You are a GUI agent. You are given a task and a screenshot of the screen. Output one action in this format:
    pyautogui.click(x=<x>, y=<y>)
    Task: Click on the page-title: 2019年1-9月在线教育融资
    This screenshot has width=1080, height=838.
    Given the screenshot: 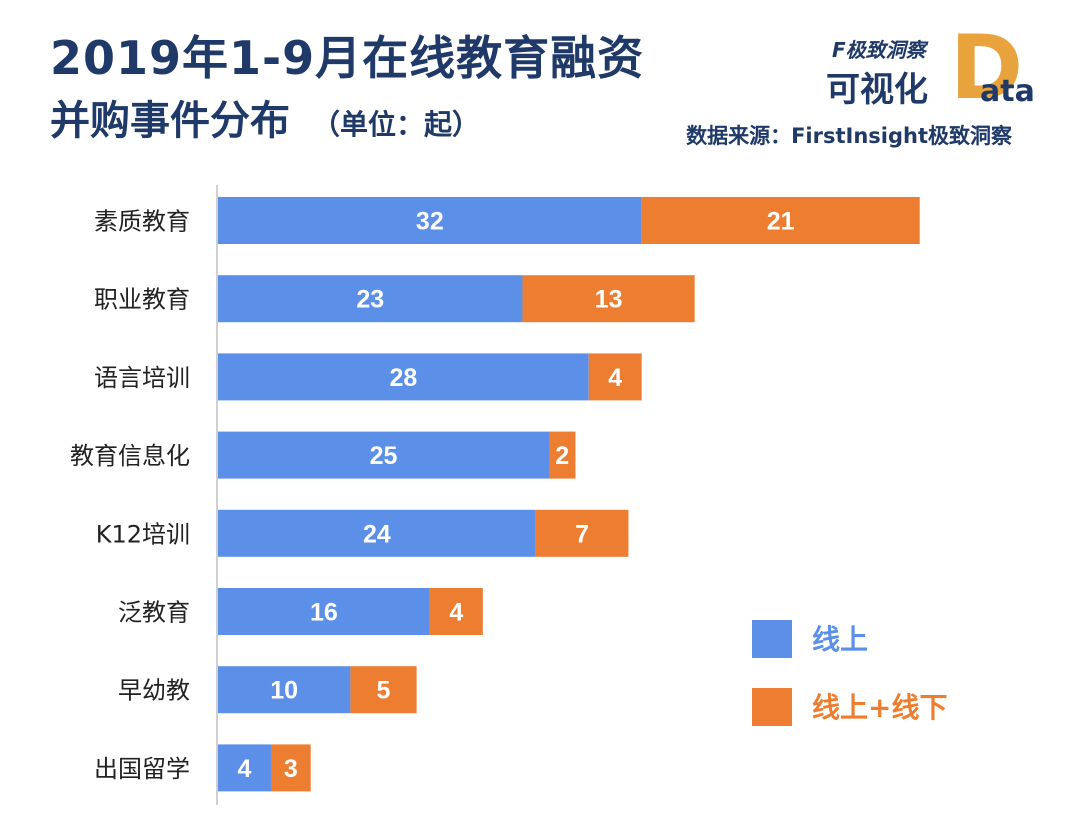 What is the action you would take?
    pyautogui.click(x=347, y=58)
    